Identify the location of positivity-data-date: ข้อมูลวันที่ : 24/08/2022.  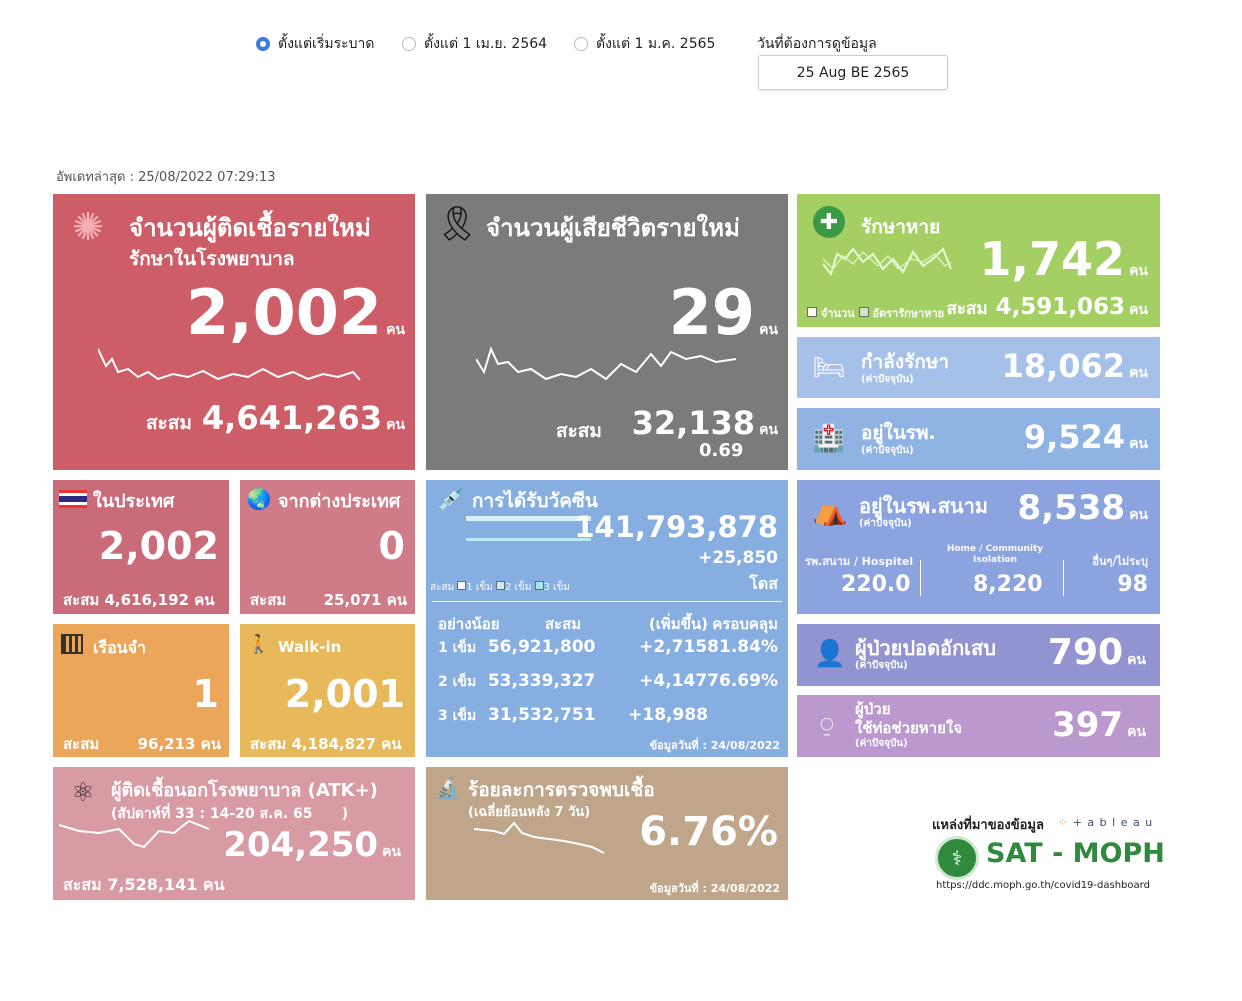
(714, 888).